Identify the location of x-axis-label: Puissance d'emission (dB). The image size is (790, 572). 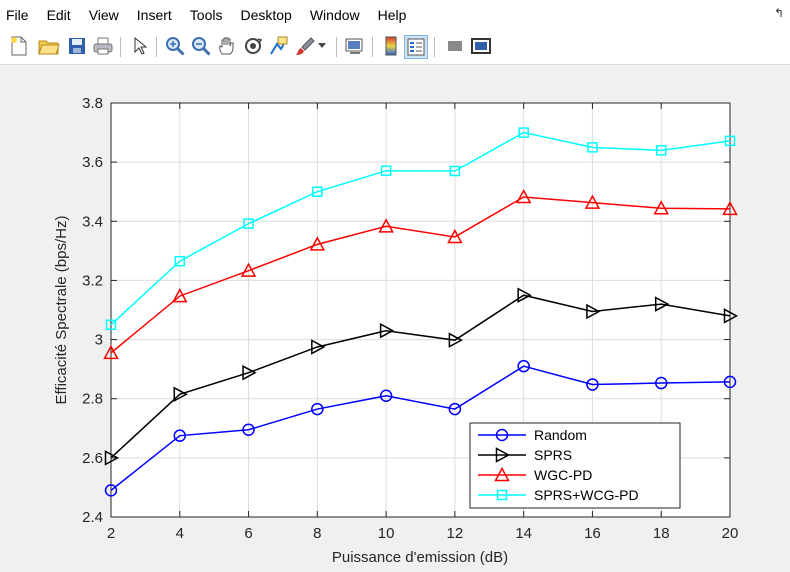
(420, 557).